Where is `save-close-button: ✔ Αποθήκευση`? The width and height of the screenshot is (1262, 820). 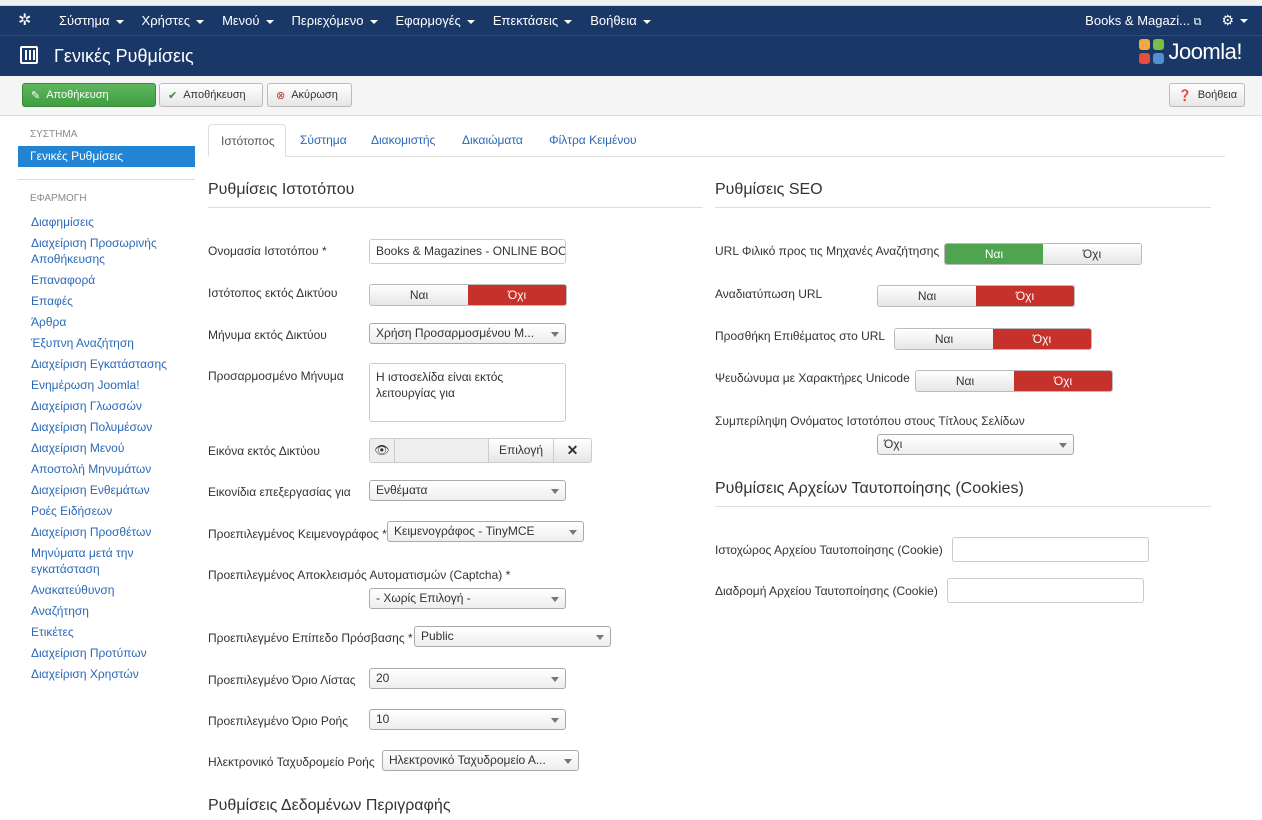 save-close-button: ✔ Αποθήκευση is located at coordinates (211, 95).